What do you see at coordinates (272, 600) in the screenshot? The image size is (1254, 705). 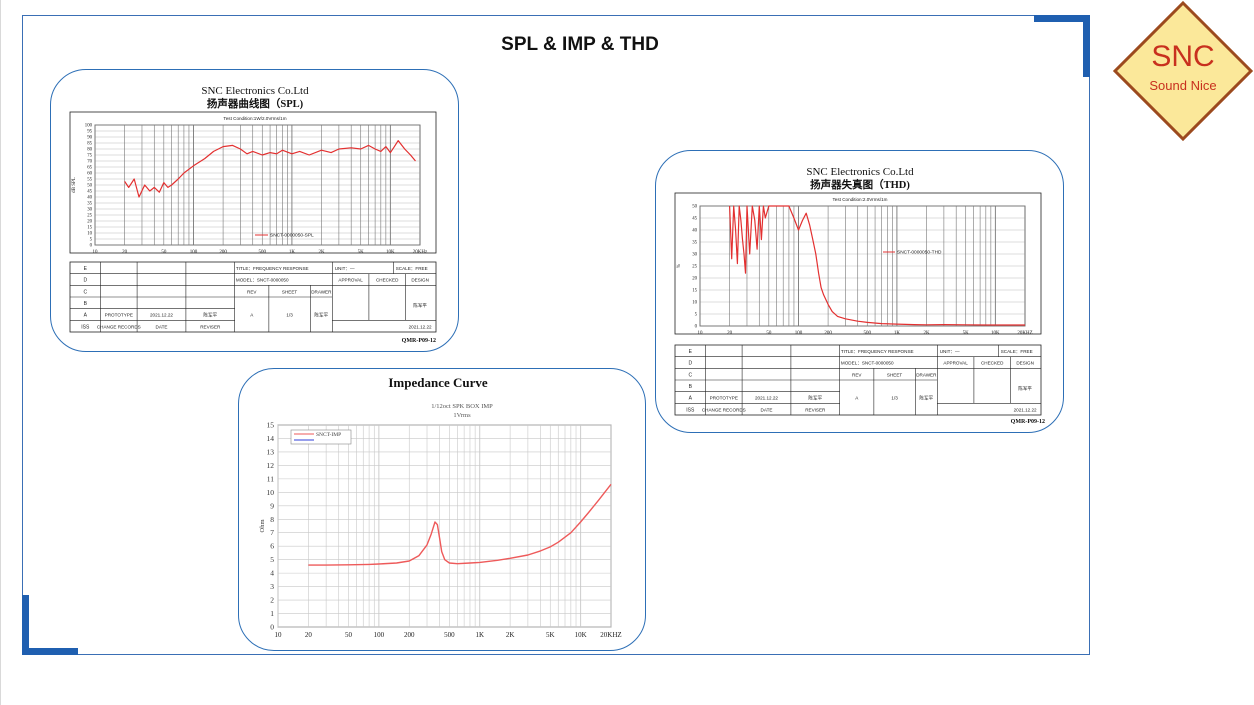 I see `impedance-y-tick: 2` at bounding box center [272, 600].